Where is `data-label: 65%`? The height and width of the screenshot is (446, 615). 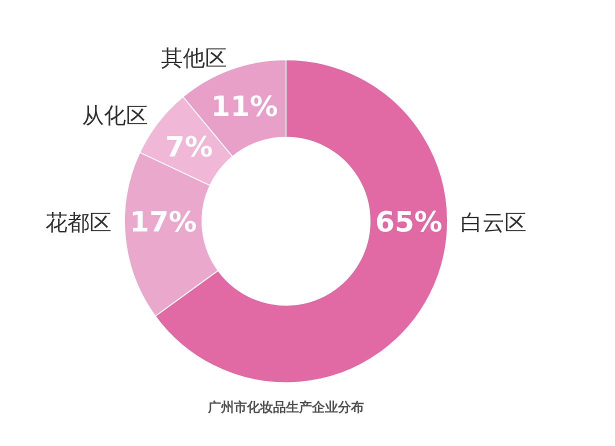 data-label: 65% is located at coordinates (408, 221).